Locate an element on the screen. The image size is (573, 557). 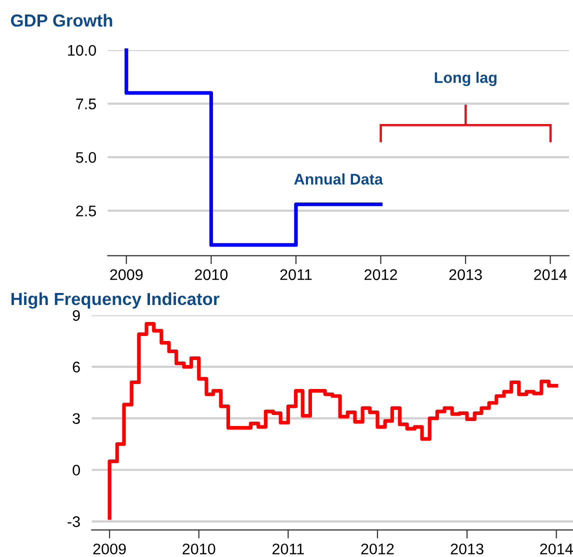
y-tick-label: 7.5 is located at coordinates (86, 104).